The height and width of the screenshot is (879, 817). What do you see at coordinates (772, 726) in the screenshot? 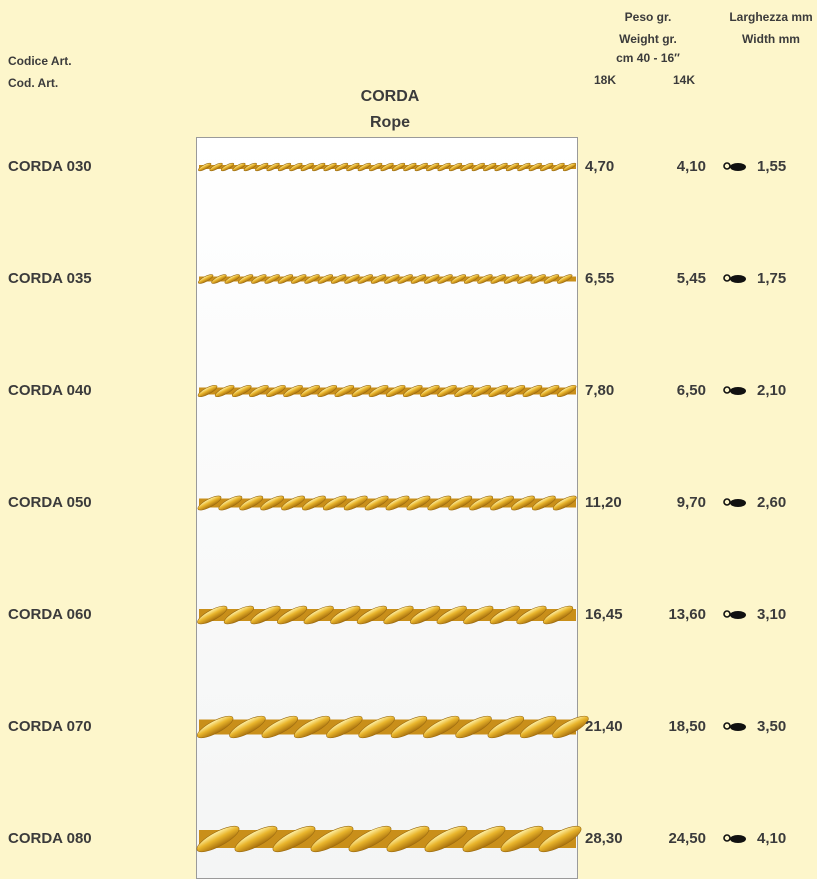
I see `width-value: 3,50` at bounding box center [772, 726].